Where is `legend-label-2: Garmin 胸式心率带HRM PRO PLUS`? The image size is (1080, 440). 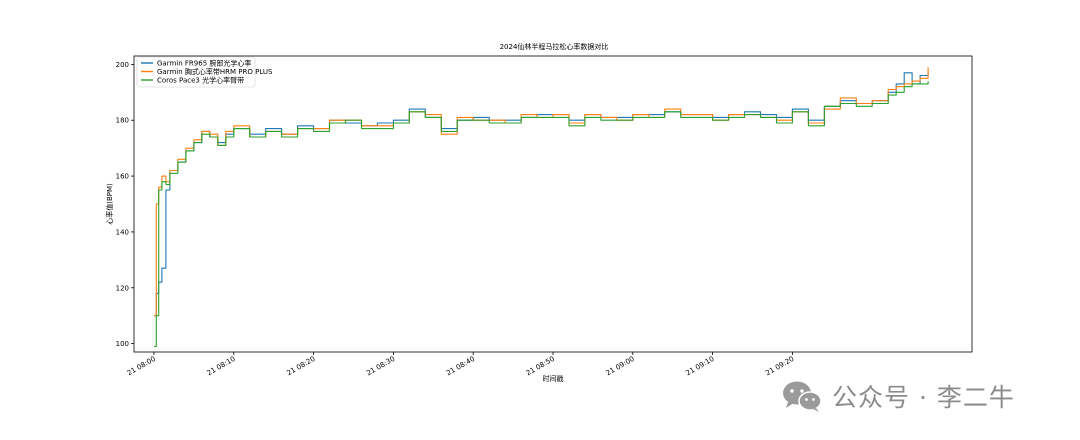
legend-label-2: Garmin 胸式心率带HRM PRO PLUS is located at coordinates (215, 71).